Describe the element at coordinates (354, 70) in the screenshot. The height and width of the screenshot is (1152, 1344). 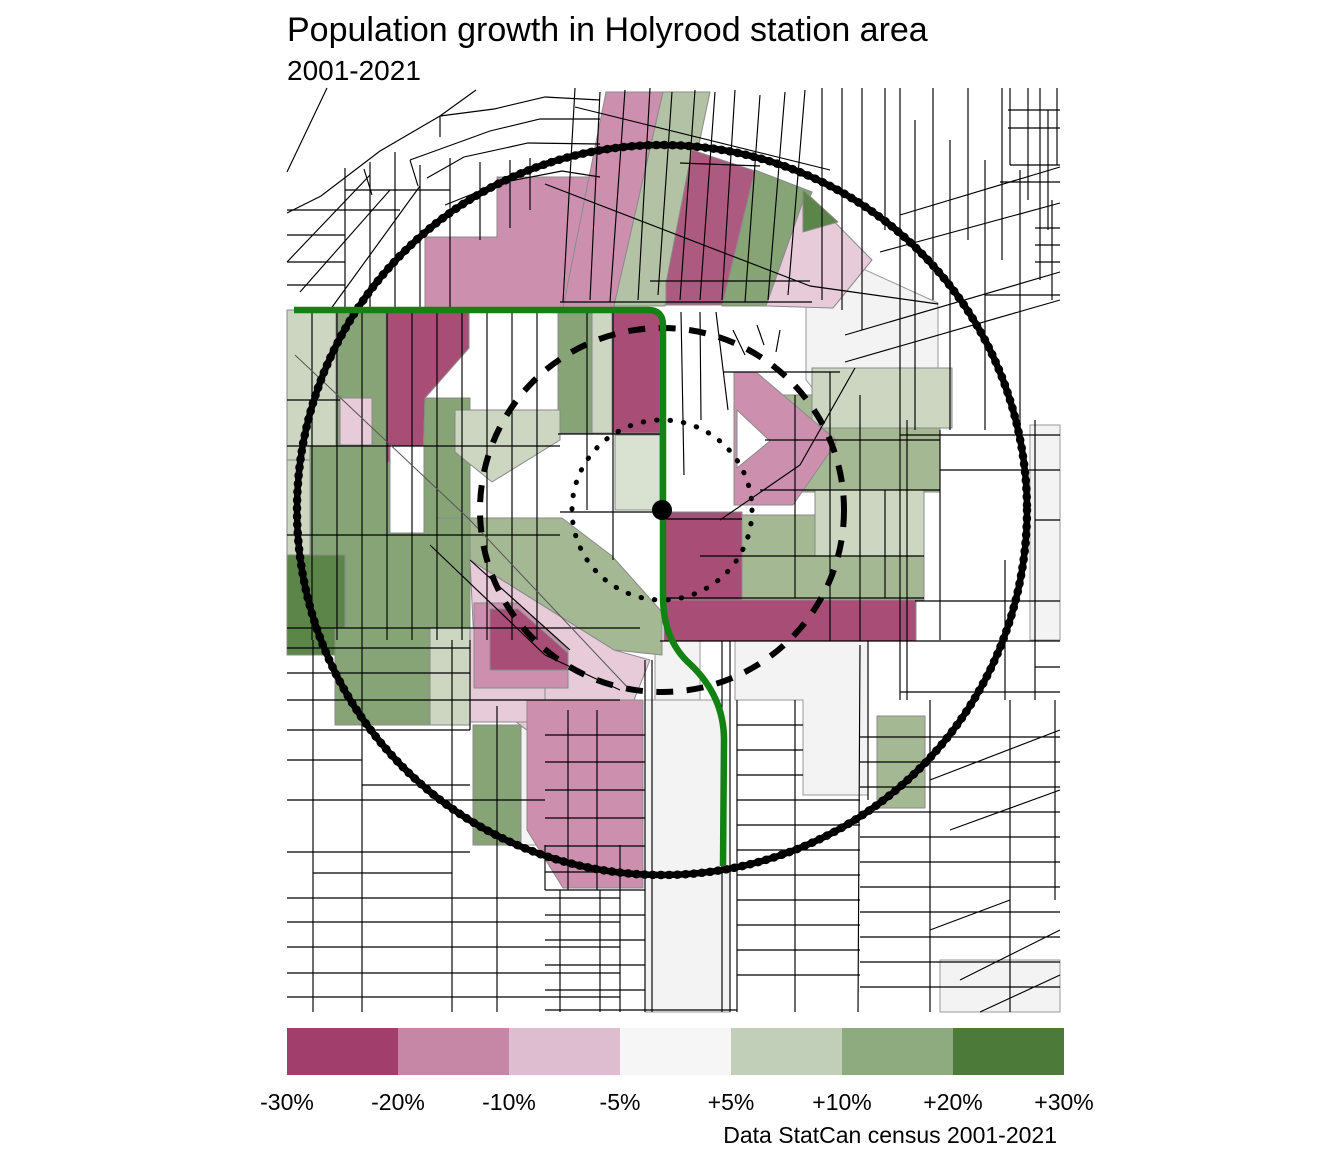
I see `svg-text: 2001-2021` at that location.